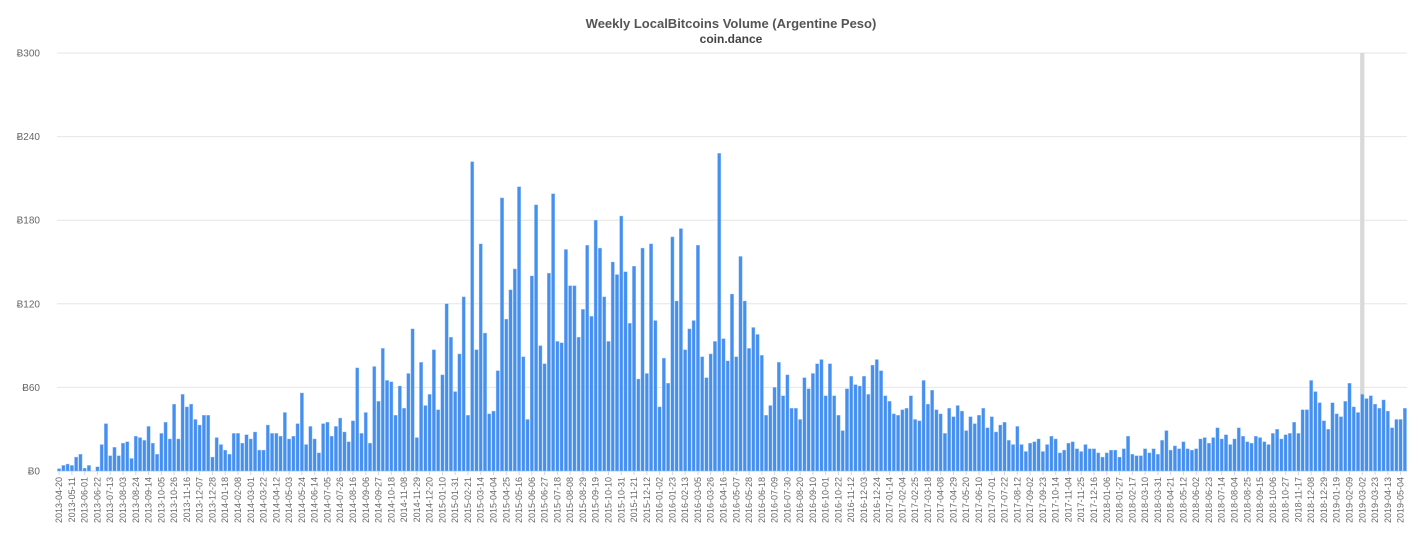 The width and height of the screenshot is (1422, 550). What do you see at coordinates (1171, 500) in the screenshot?
I see `x-tick-label: 2018-04-21` at bounding box center [1171, 500].